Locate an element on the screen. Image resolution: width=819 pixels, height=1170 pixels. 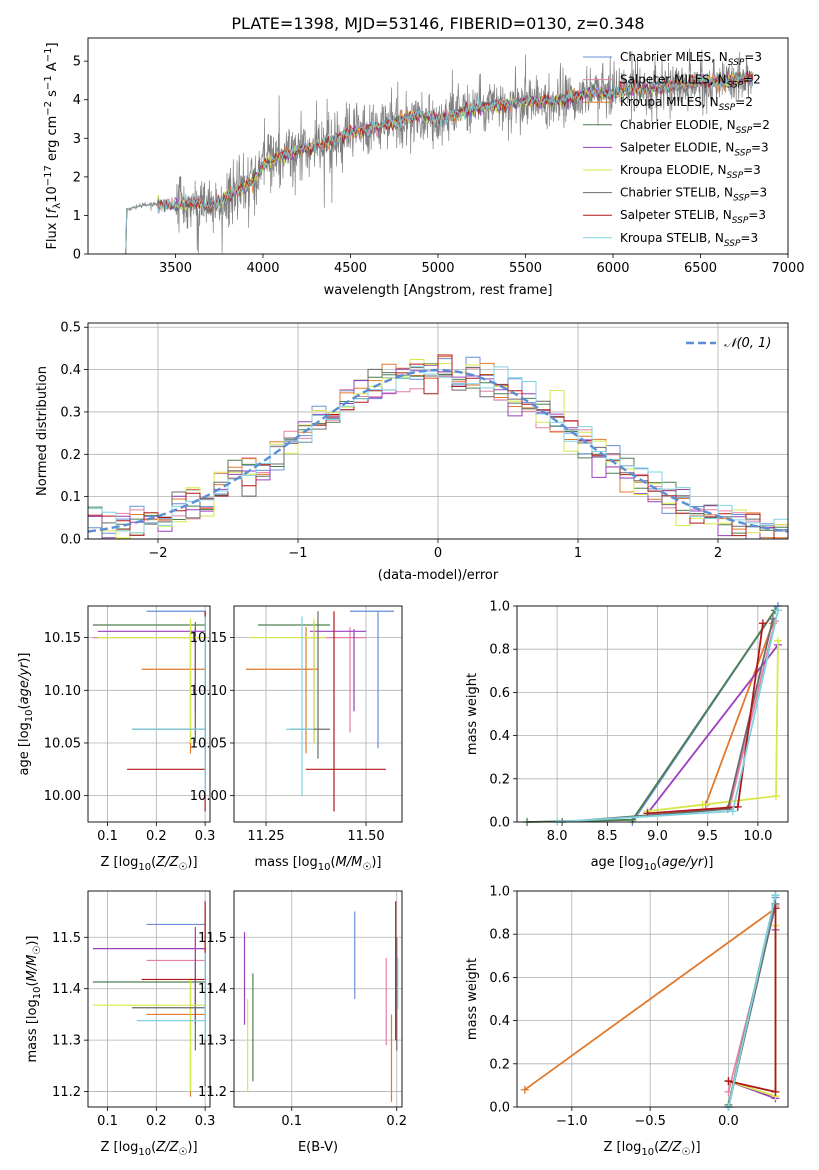
age_vs_mass-axes: 11.25 11.50 10.00 10.05 10.10 10.15 is located at coordinates (296, 725).